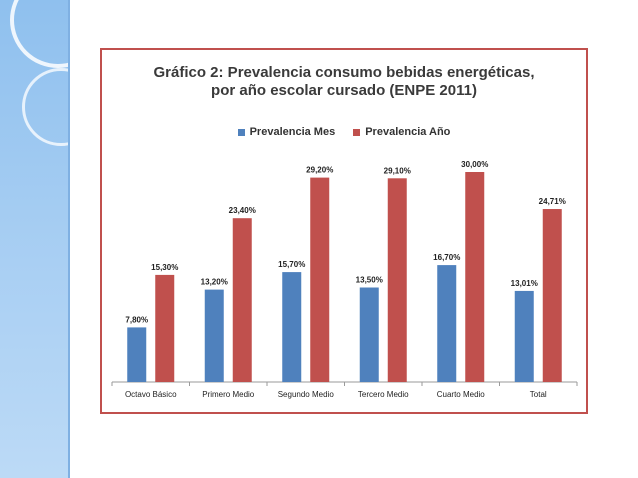  Describe the element at coordinates (136, 319) in the screenshot. I see `data-label: 7,80%` at that location.